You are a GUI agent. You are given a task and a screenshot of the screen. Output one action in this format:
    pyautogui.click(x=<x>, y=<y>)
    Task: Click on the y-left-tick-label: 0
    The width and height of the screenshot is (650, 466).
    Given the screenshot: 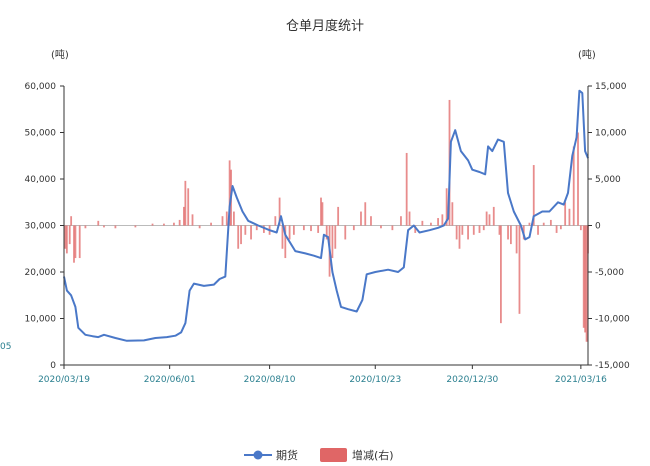 What is the action you would take?
    pyautogui.click(x=53, y=366)
    